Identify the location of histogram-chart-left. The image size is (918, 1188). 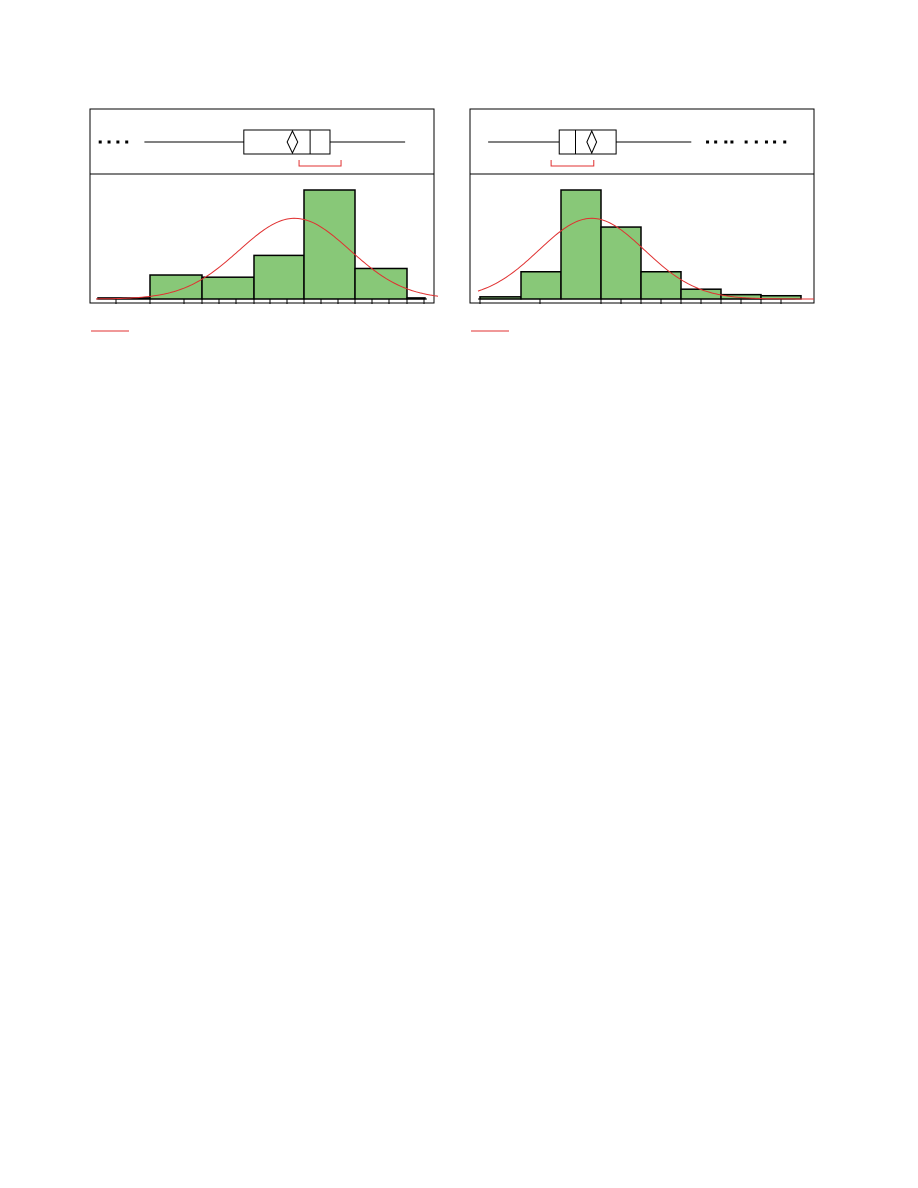
(264, 220).